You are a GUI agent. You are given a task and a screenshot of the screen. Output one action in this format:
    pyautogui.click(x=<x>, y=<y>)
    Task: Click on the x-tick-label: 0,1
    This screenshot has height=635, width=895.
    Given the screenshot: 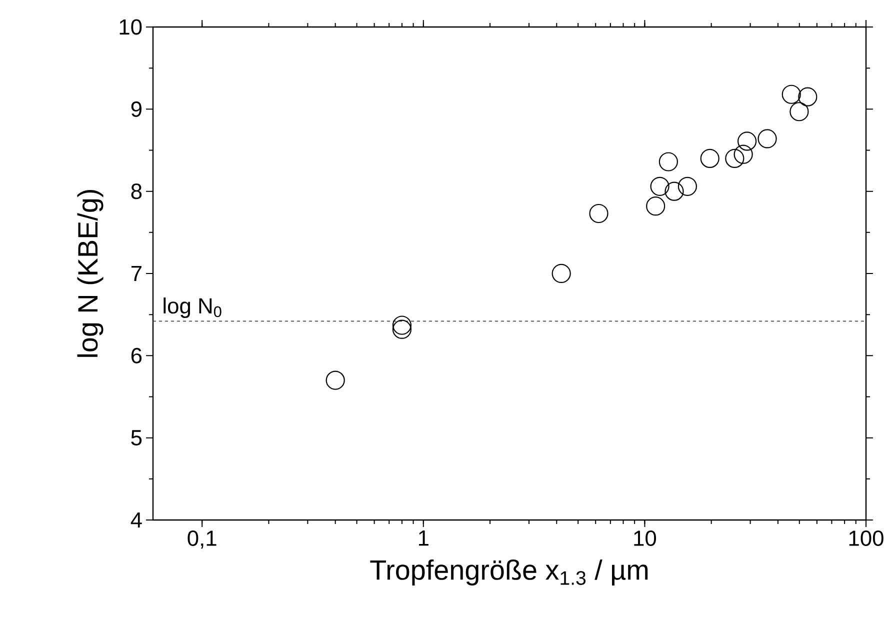 What is the action you would take?
    pyautogui.click(x=202, y=539)
    